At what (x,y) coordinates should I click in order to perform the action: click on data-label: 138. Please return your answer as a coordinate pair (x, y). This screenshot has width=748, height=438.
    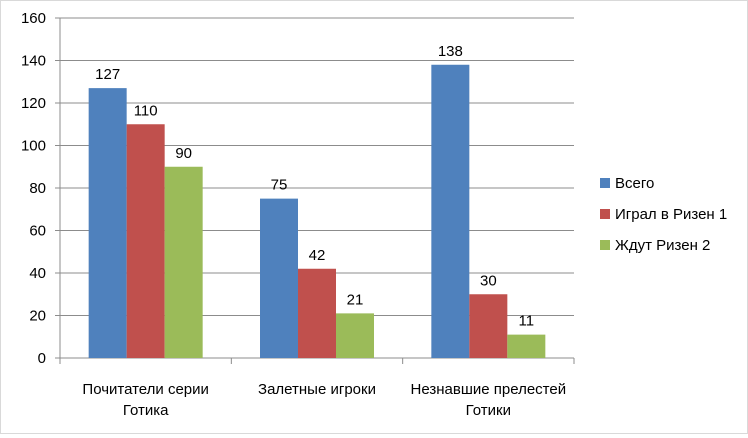
    Looking at the image, I should click on (450, 51).